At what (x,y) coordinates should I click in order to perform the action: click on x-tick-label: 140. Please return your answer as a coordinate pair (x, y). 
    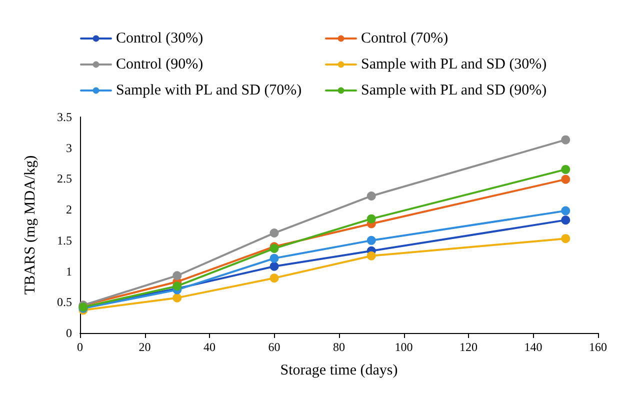
    Looking at the image, I should click on (533, 347).